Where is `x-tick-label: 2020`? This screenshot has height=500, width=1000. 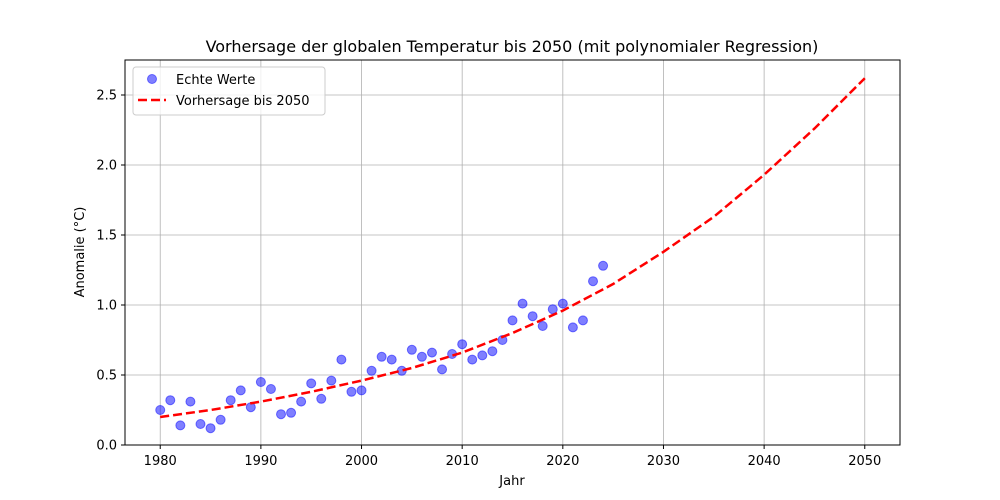 x-tick-label: 2020 is located at coordinates (562, 461).